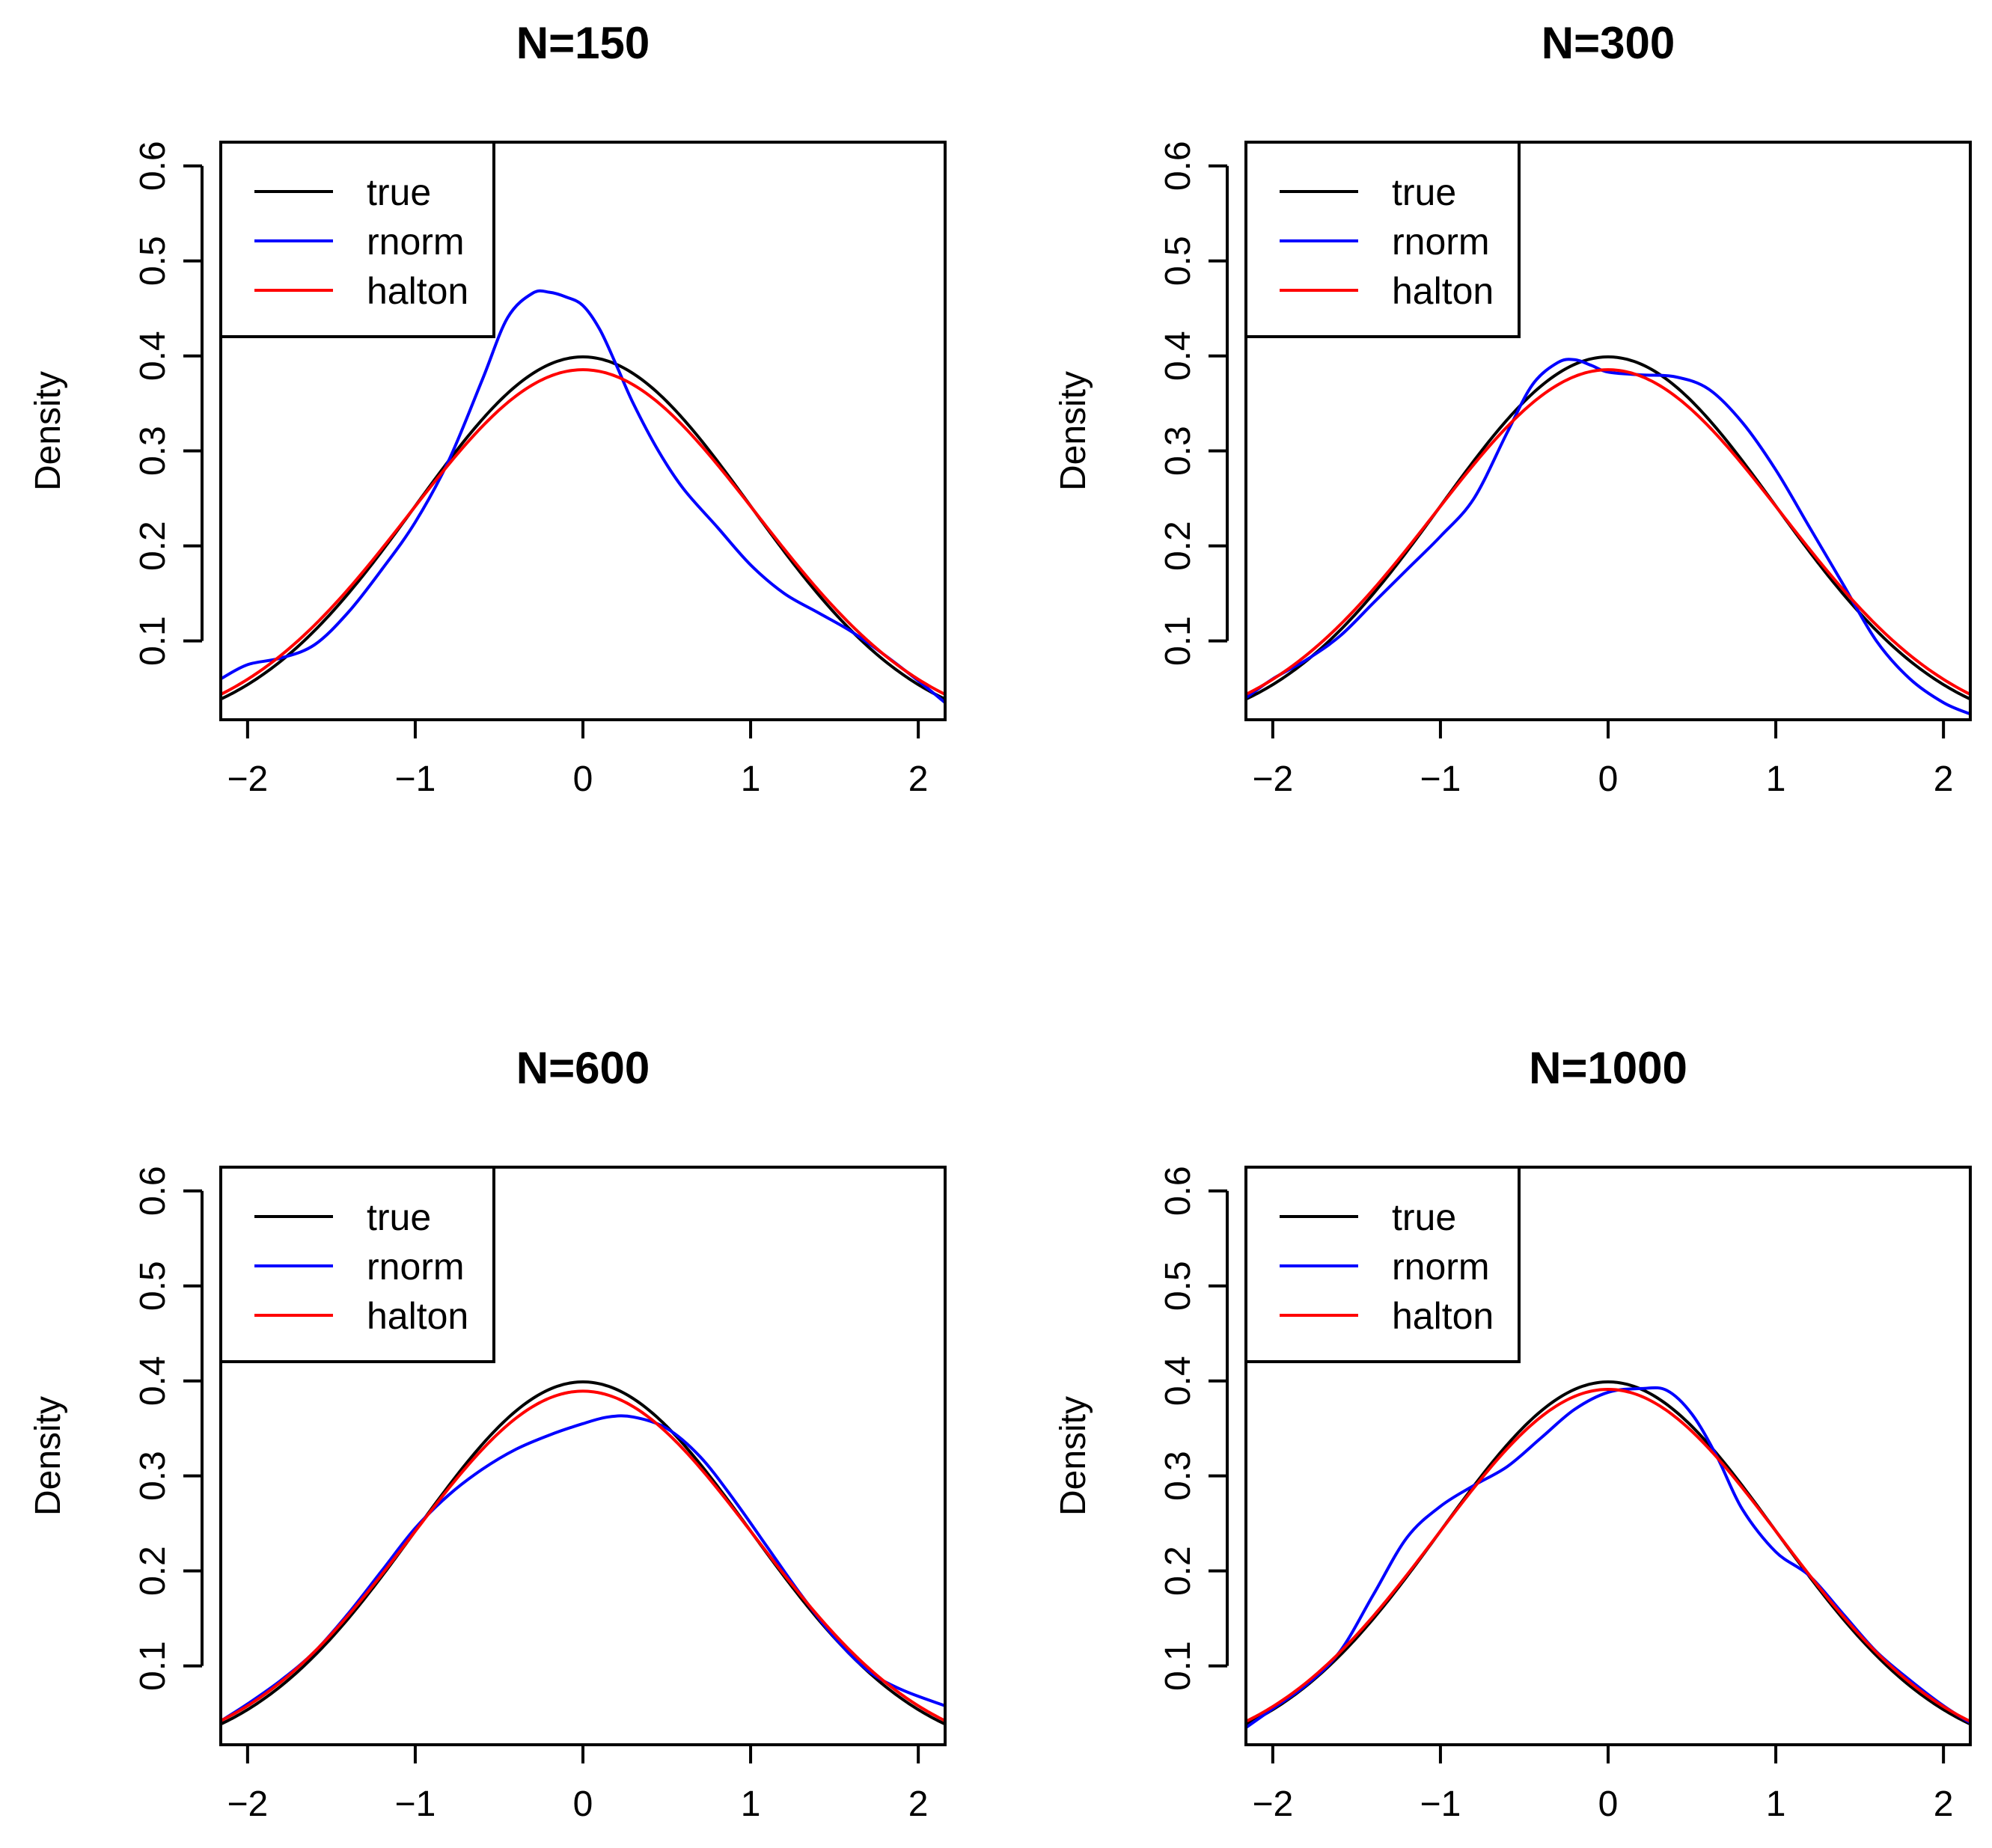 This screenshot has width=1992, height=1848. What do you see at coordinates (1608, 1068) in the screenshot?
I see `chart-title: N=1000` at bounding box center [1608, 1068].